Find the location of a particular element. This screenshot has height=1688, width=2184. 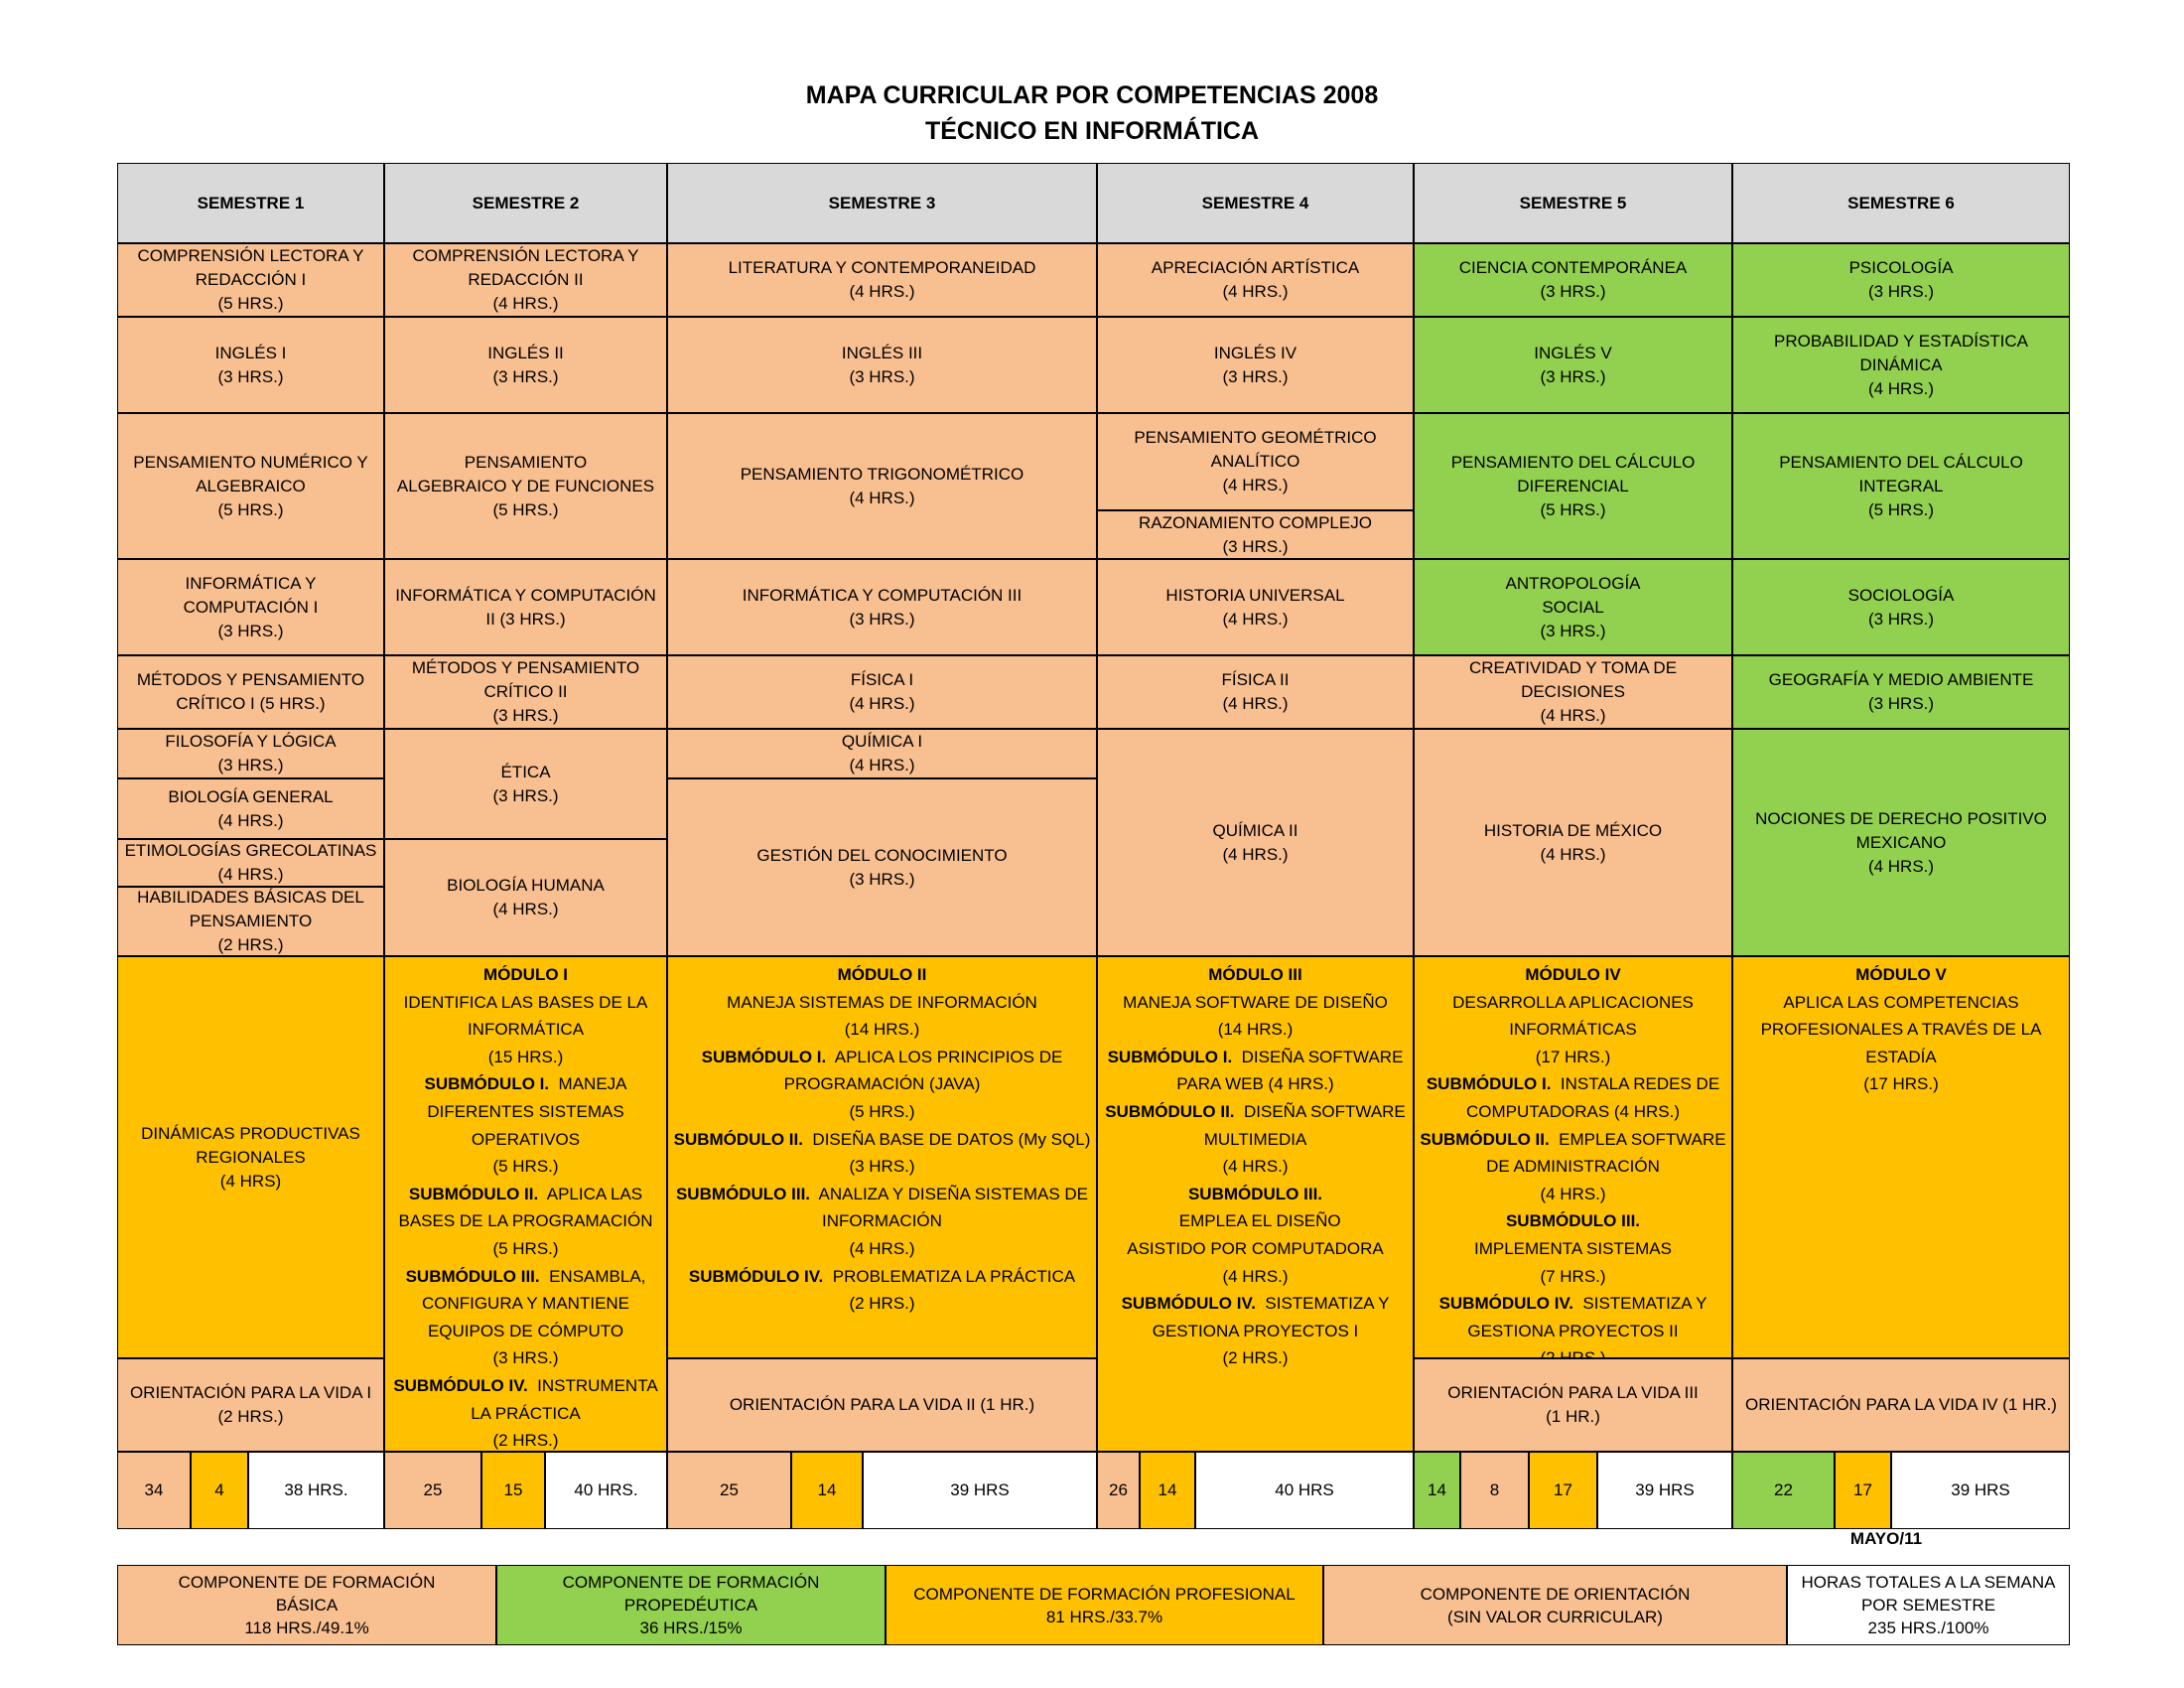

cell-line: (1 HR.) is located at coordinates (1573, 1416).